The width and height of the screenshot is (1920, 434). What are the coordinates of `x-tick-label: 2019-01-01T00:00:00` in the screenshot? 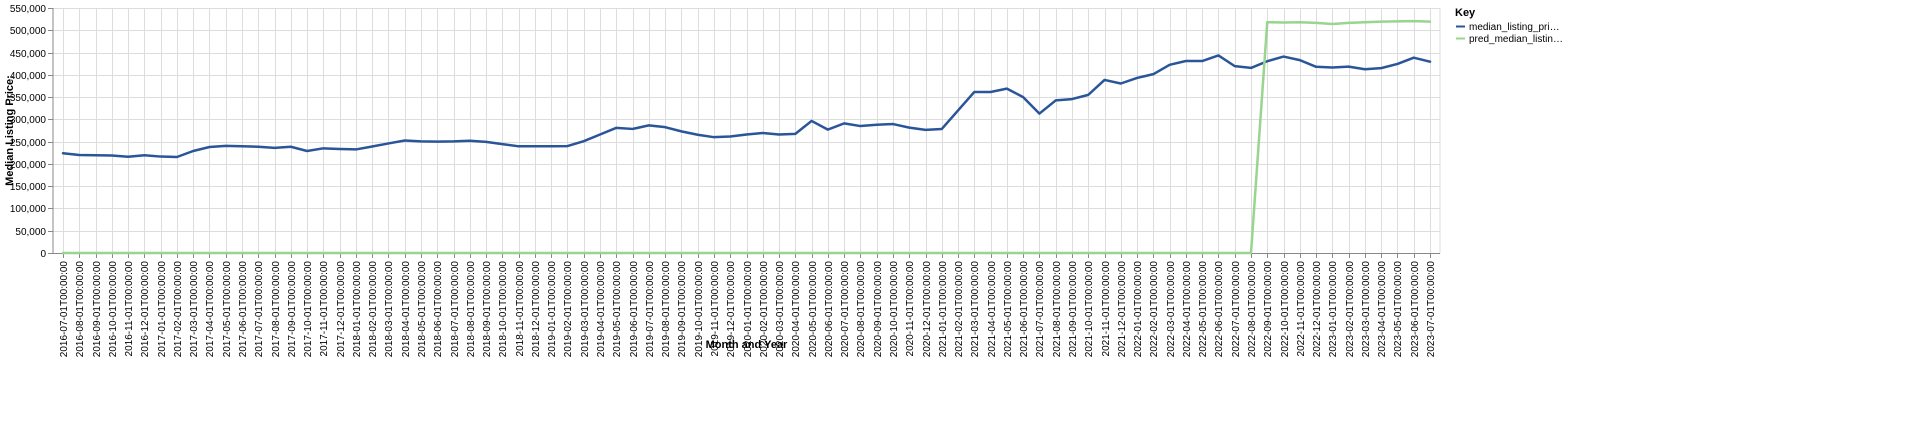 It's located at (552, 309).